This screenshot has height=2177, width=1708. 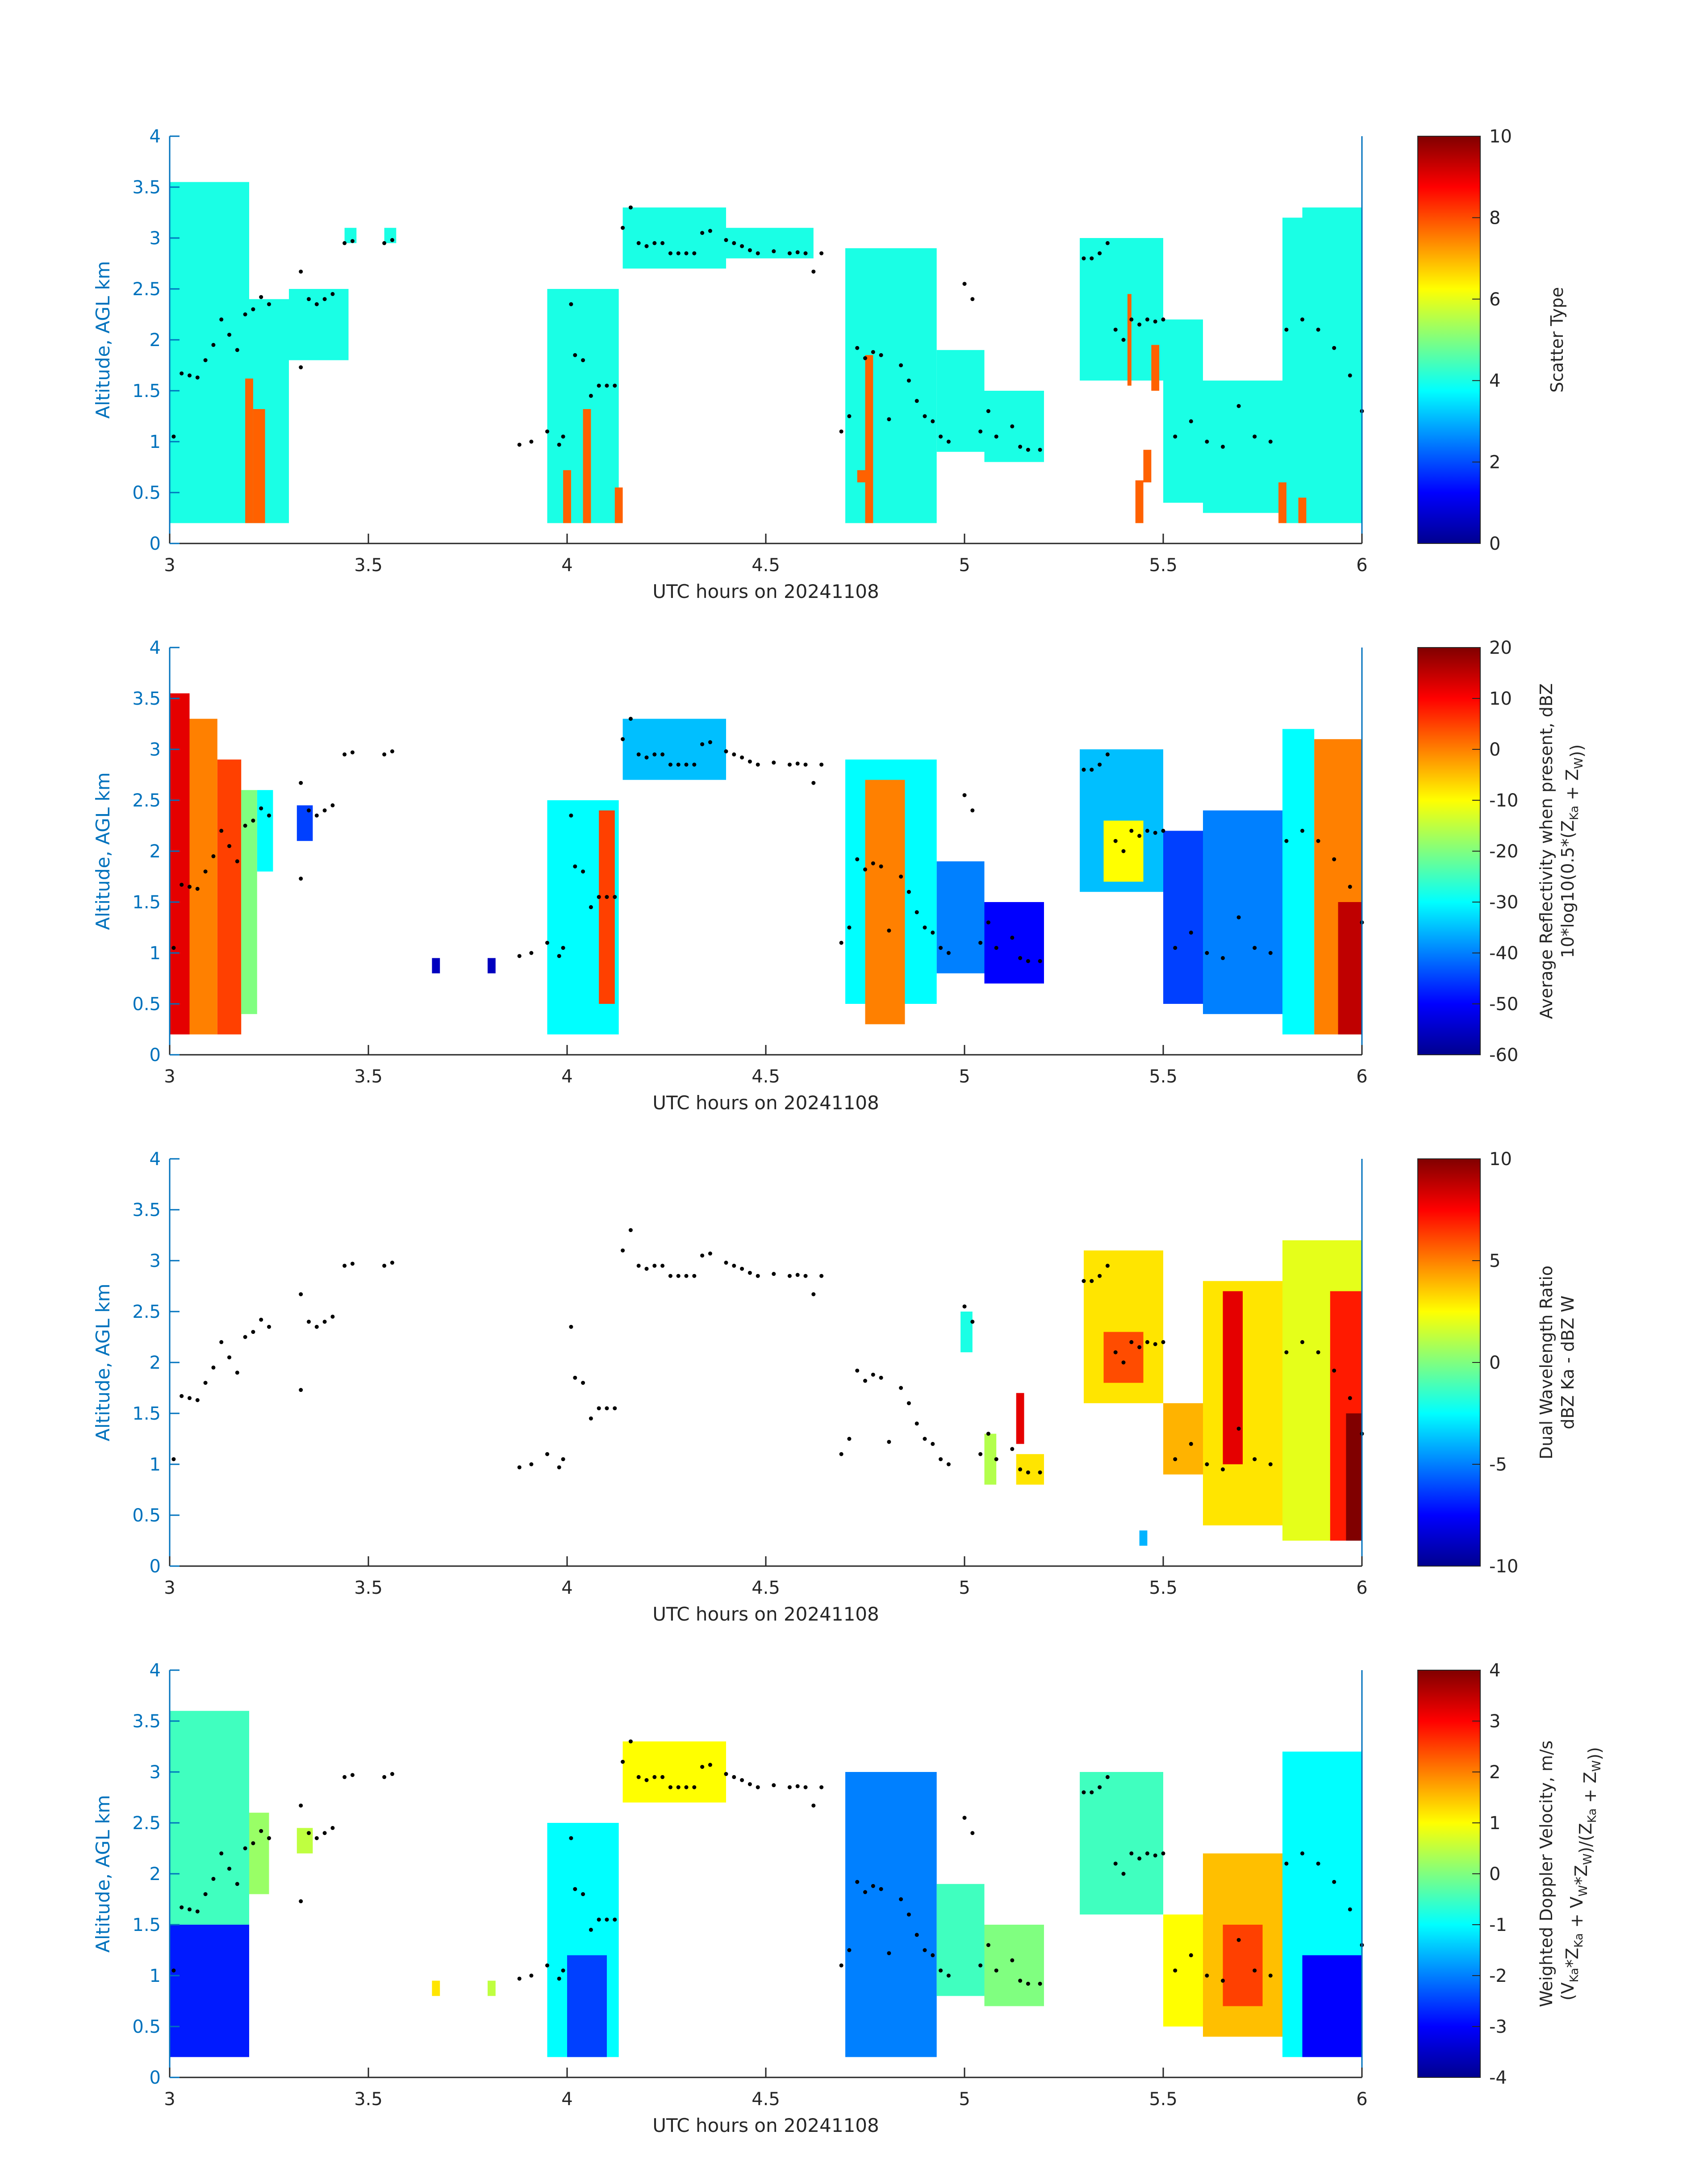 I want to click on colorbar-label: dBZ Ka - dBZ W, so click(x=1568, y=1362).